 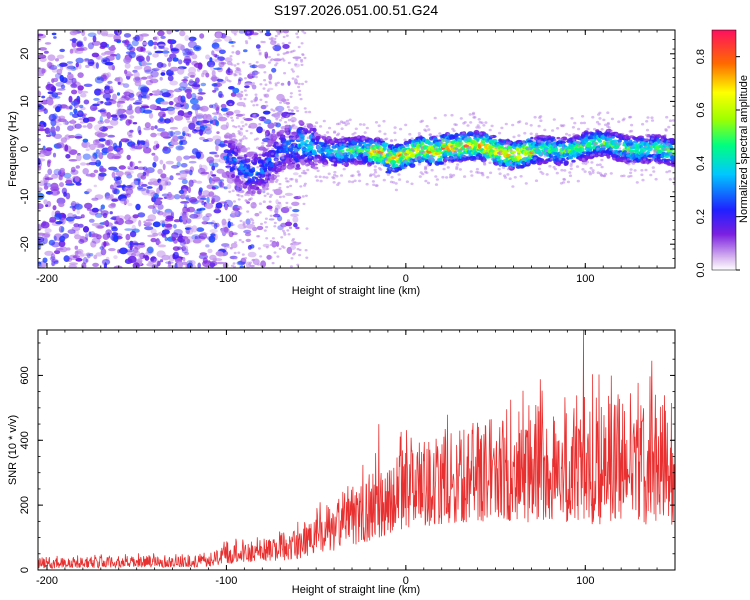 I want to click on x-tick-label: -200, so click(x=47, y=279).